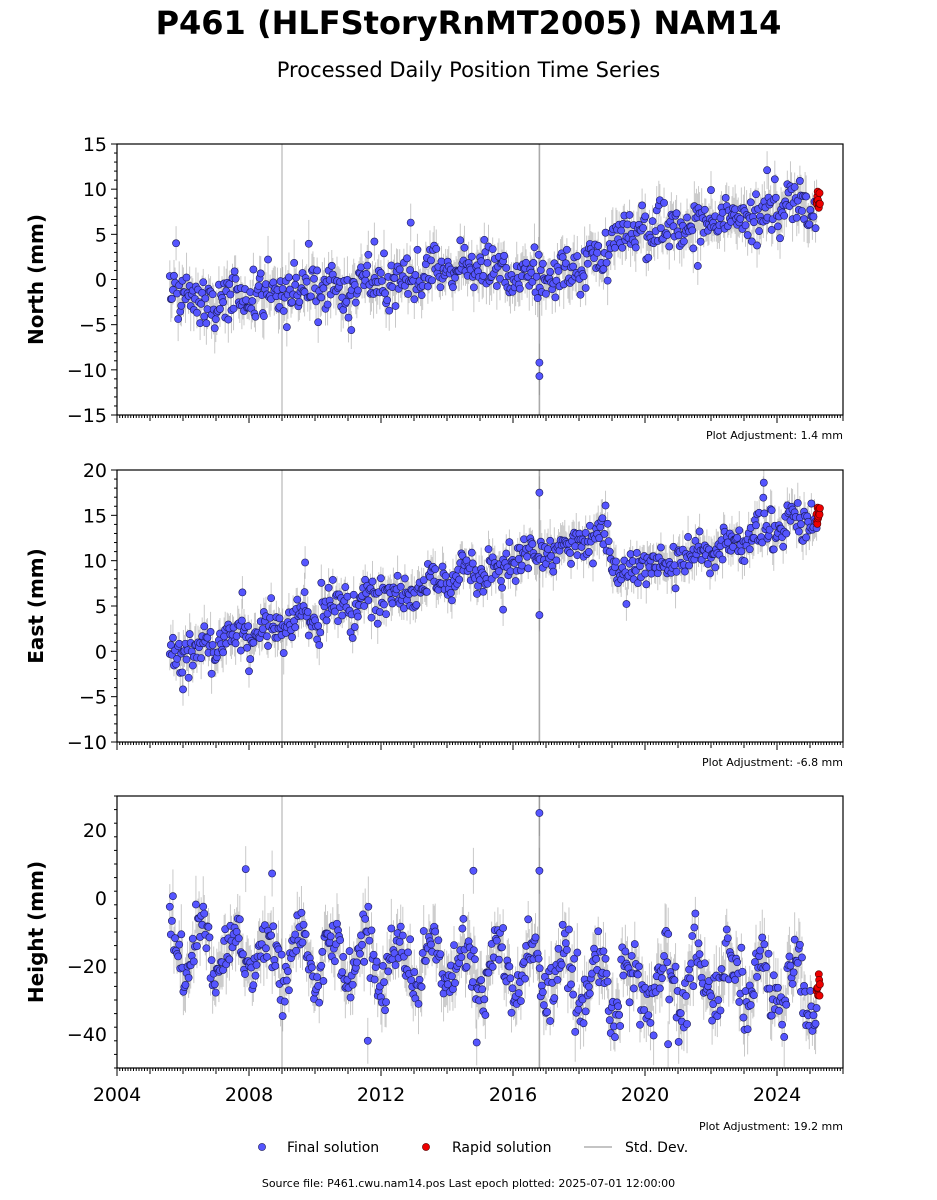 The image size is (937, 1200). Describe the element at coordinates (95, 471) in the screenshot. I see `east-y-tick-label: 20` at that location.